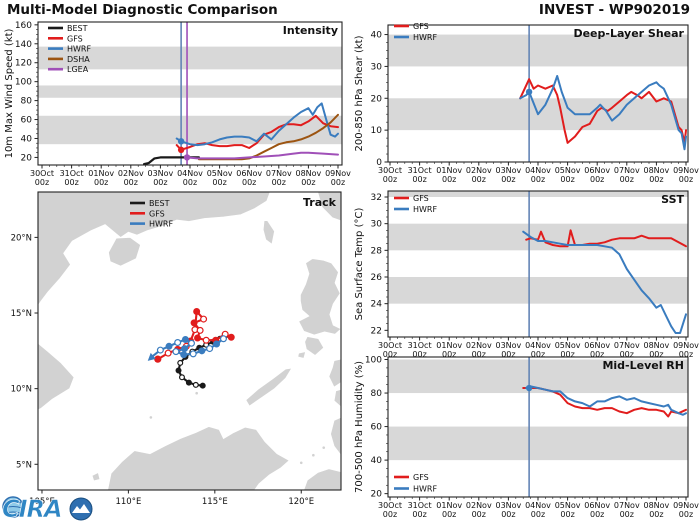 The image size is (700, 525). What do you see at coordinates (377, 278) in the screenshot?
I see `svg-text: 26` at bounding box center [377, 278].